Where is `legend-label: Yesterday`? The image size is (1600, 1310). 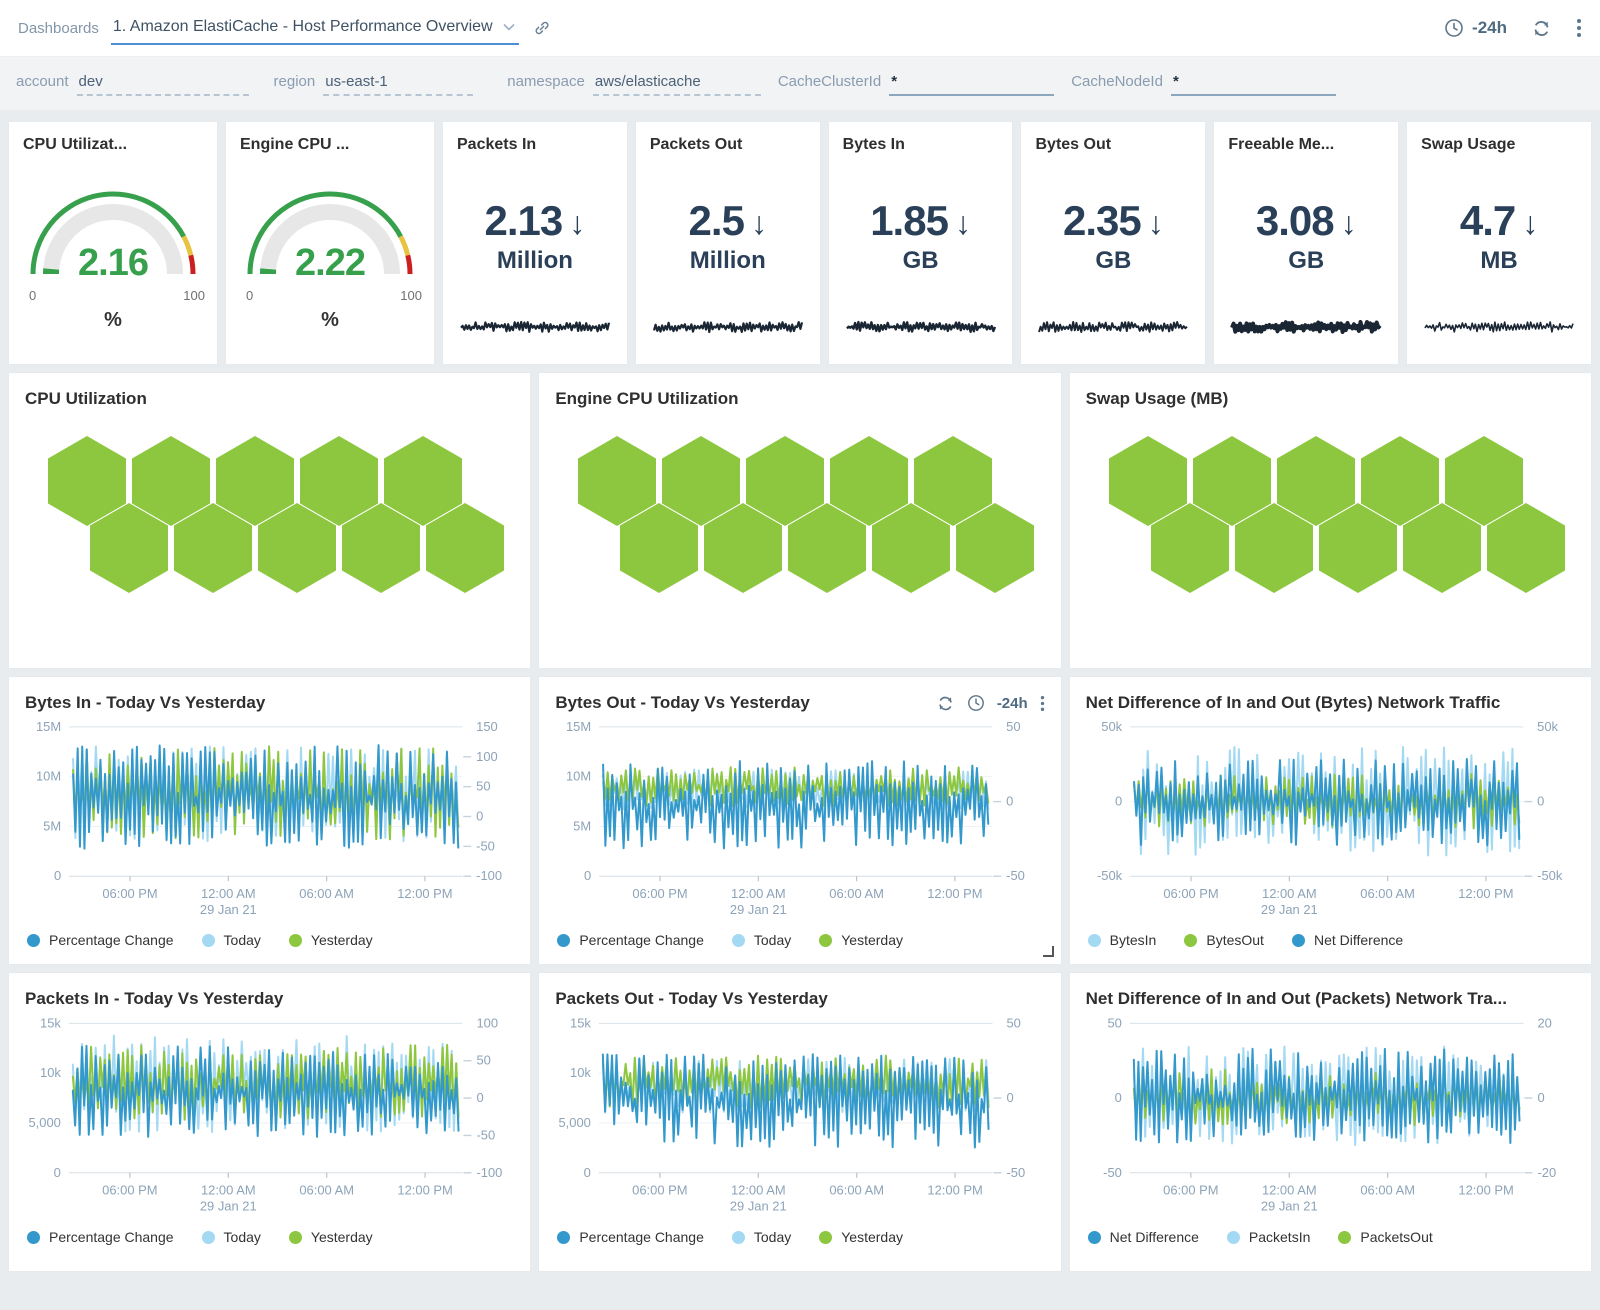 legend-label: Yesterday is located at coordinates (872, 1237).